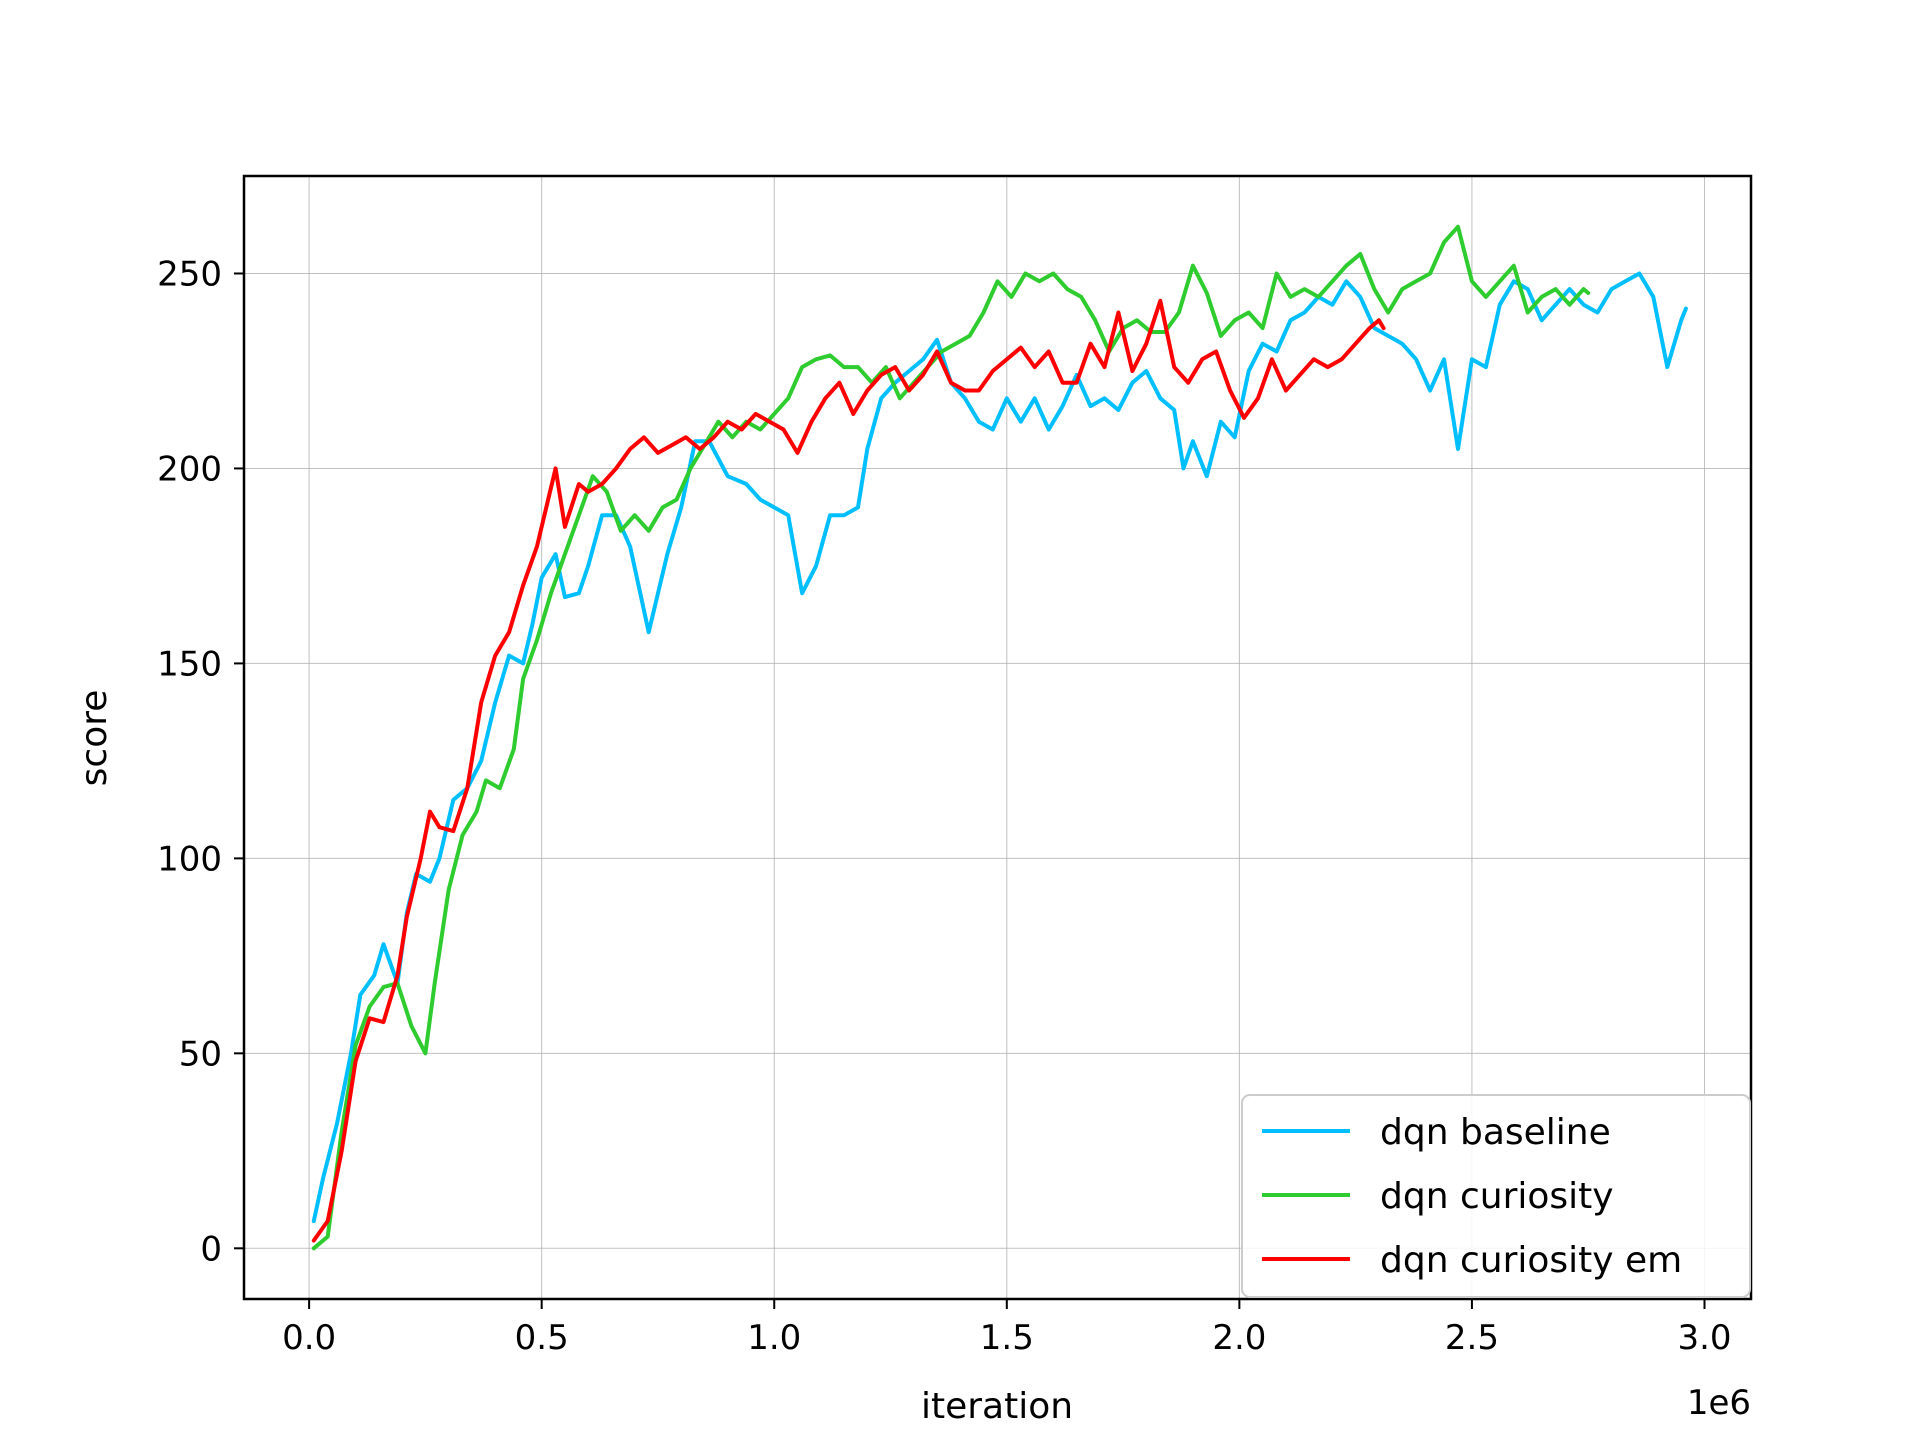 The width and height of the screenshot is (1920, 1440). Describe the element at coordinates (189, 274) in the screenshot. I see `y-tick-label: 250` at that location.